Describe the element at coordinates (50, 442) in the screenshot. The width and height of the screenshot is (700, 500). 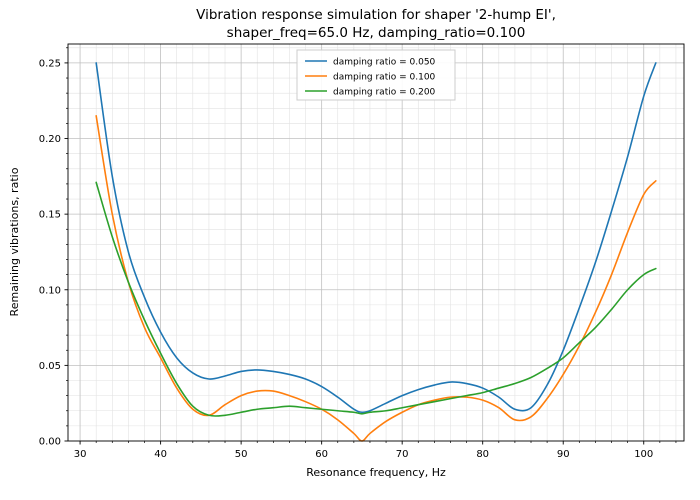
I see `y-tick-label: 0.00` at that location.